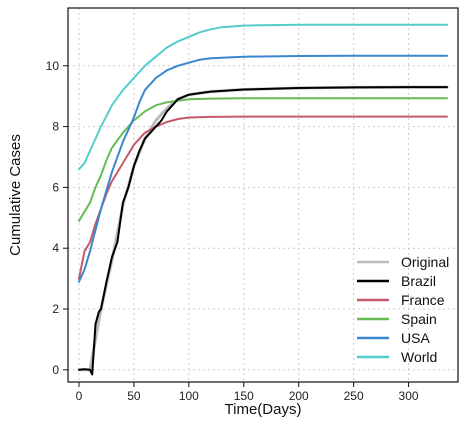 The width and height of the screenshot is (474, 422). What do you see at coordinates (354, 396) in the screenshot?
I see `x-tick-label: 250` at bounding box center [354, 396].